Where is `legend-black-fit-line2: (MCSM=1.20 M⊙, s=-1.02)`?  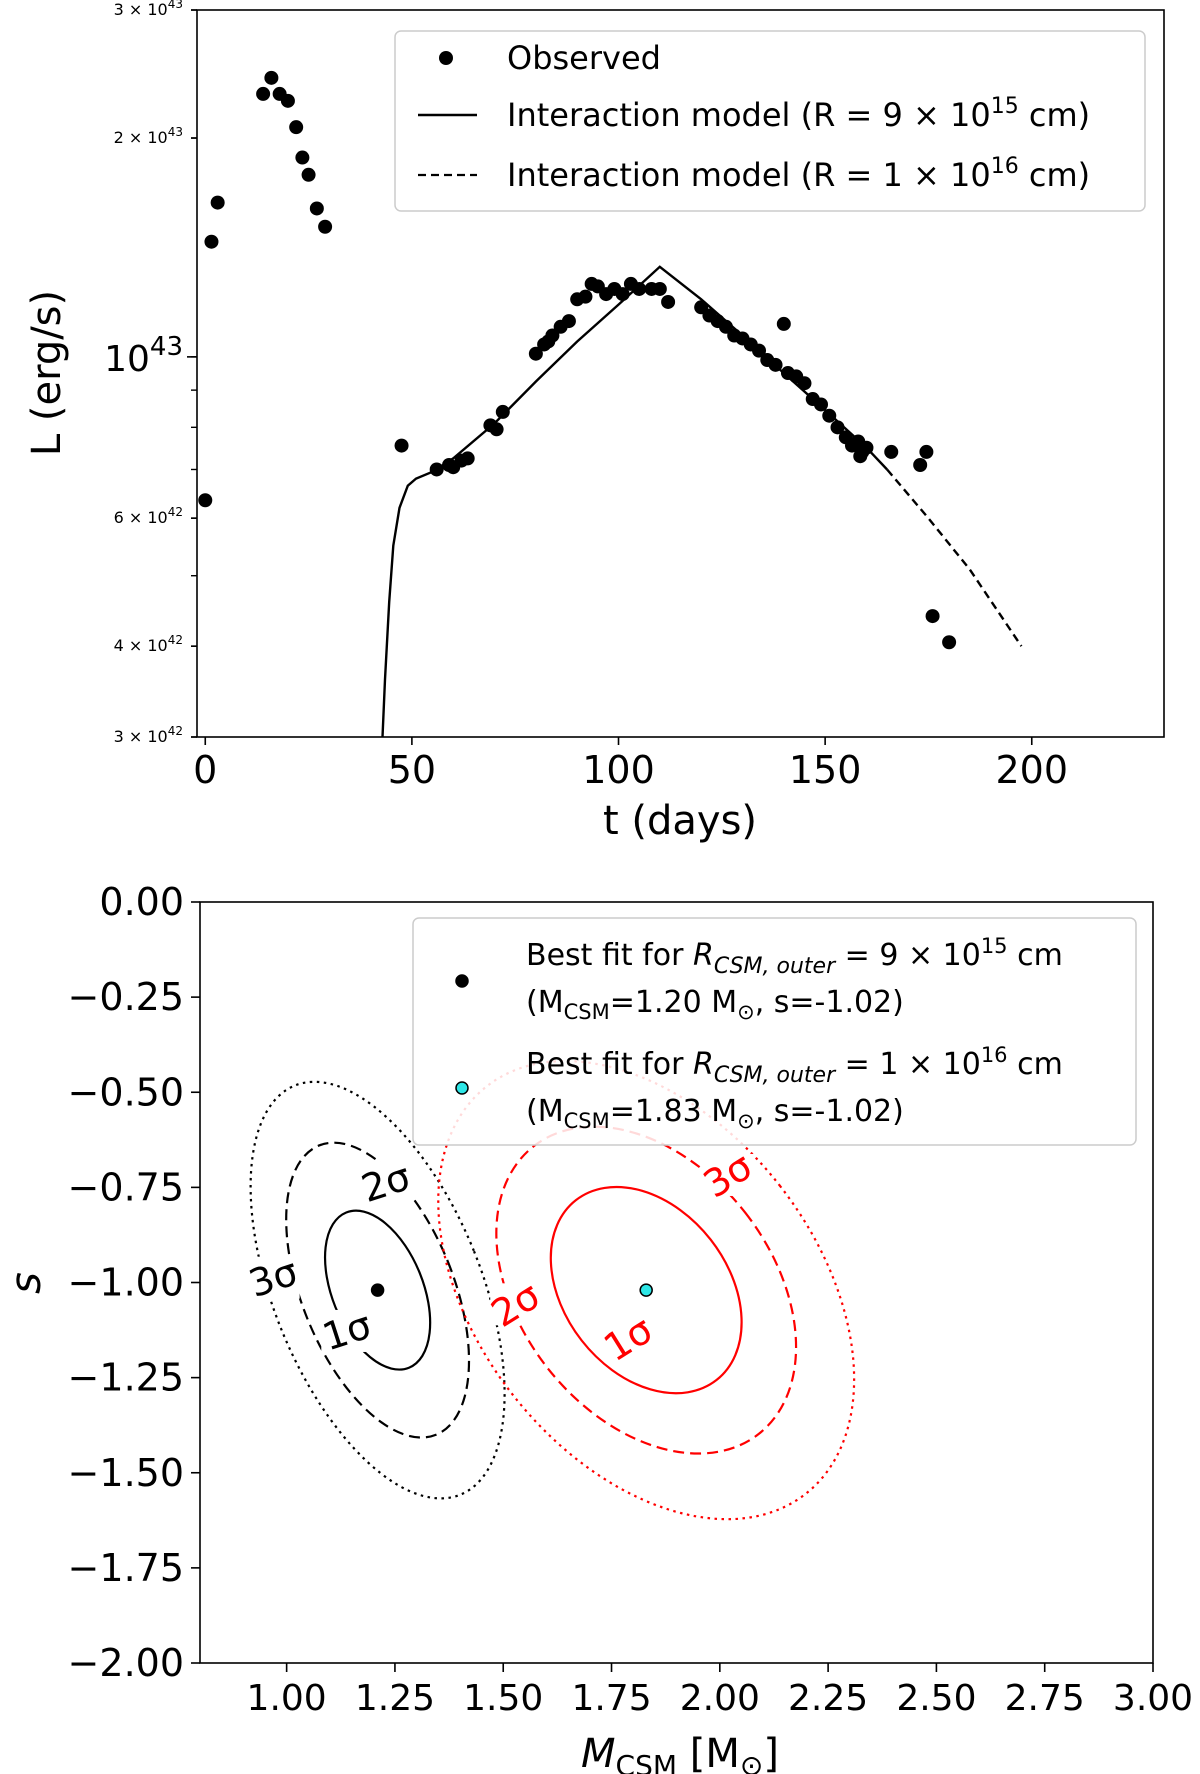
legend-black-fit-line2: (MCSM=1.20 M⊙, s=-1.02) is located at coordinates (715, 1004).